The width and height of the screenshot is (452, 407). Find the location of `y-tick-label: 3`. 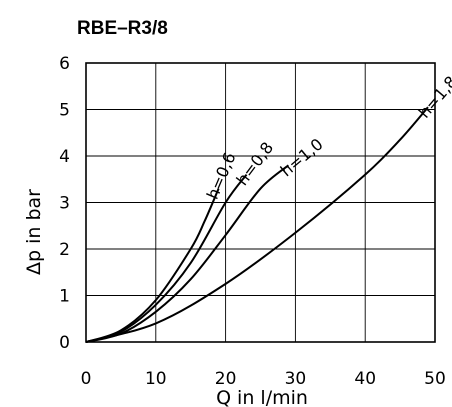

y-tick-label: 3 is located at coordinates (64, 204).